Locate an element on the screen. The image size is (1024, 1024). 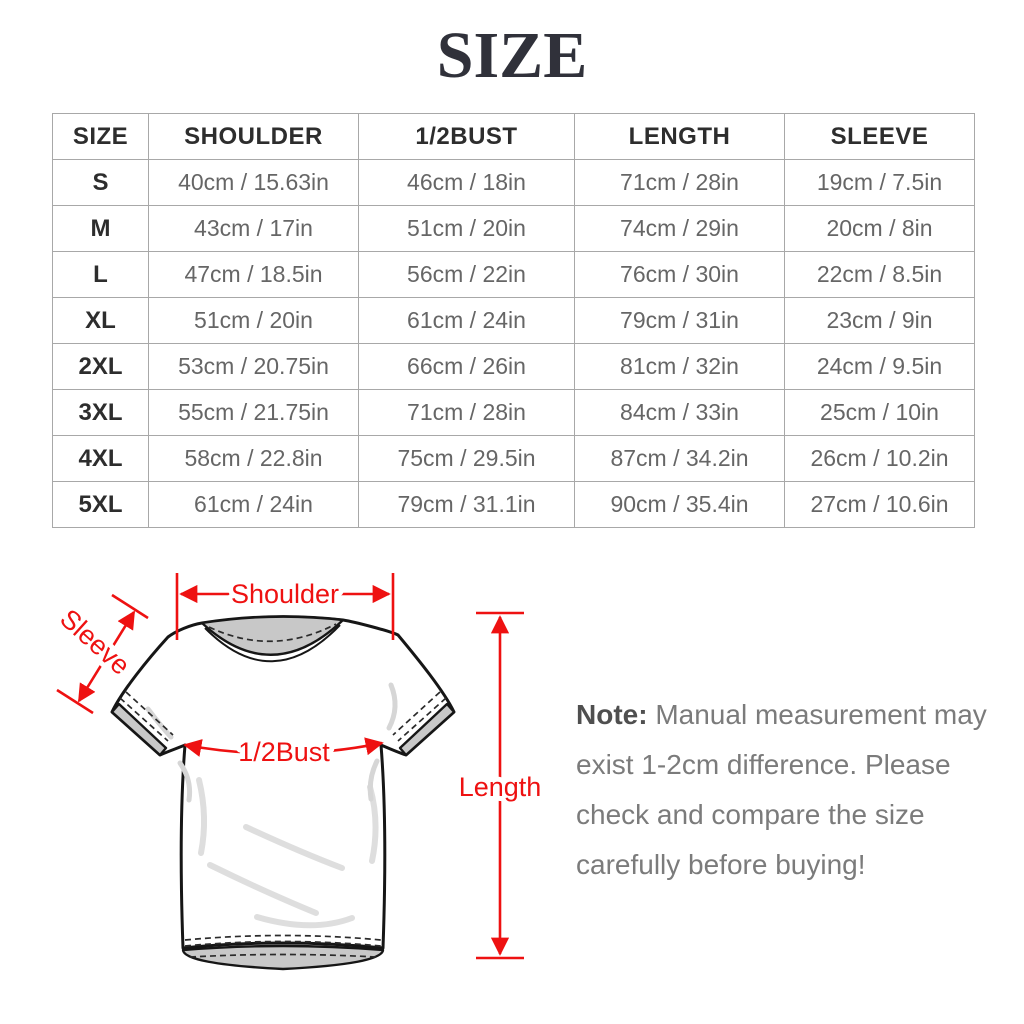
measurement-cell: 76cm / 30in is located at coordinates (679, 274).